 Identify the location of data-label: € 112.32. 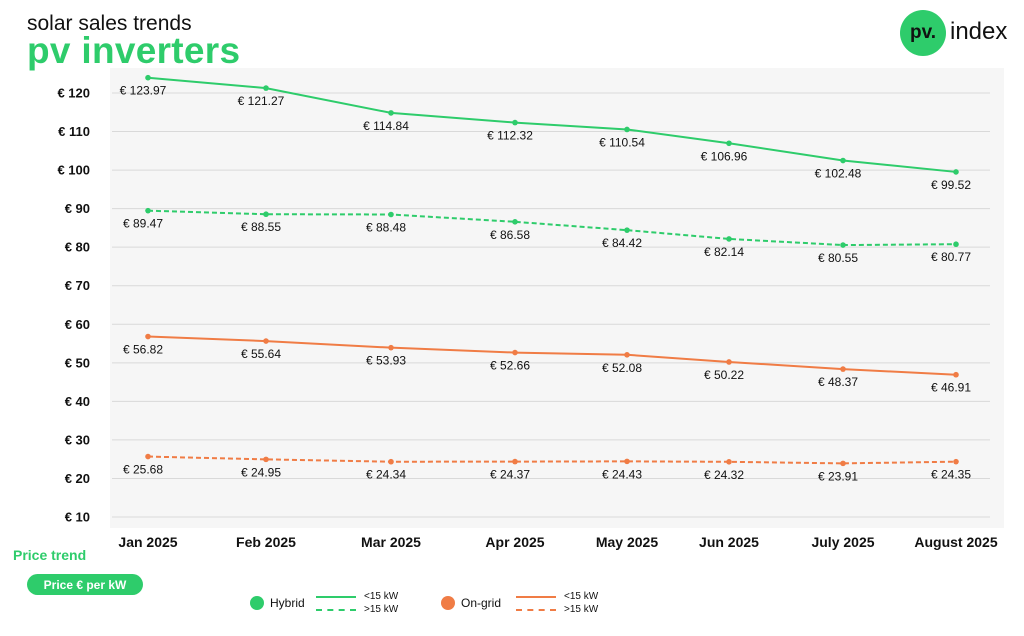
(510, 136).